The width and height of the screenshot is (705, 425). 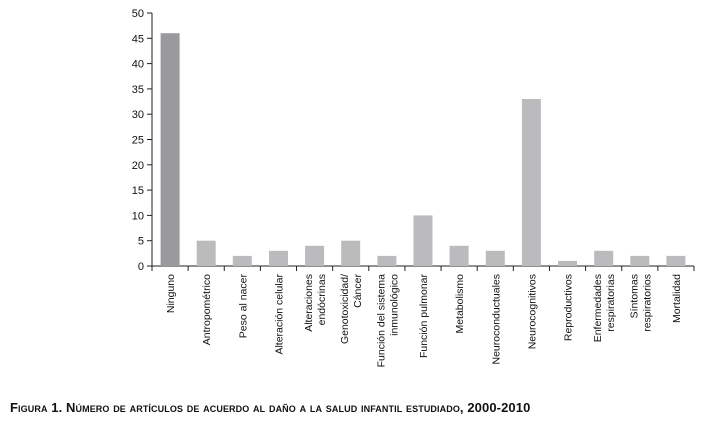 What do you see at coordinates (138, 191) in the screenshot?
I see `y-tick-label: 15` at bounding box center [138, 191].